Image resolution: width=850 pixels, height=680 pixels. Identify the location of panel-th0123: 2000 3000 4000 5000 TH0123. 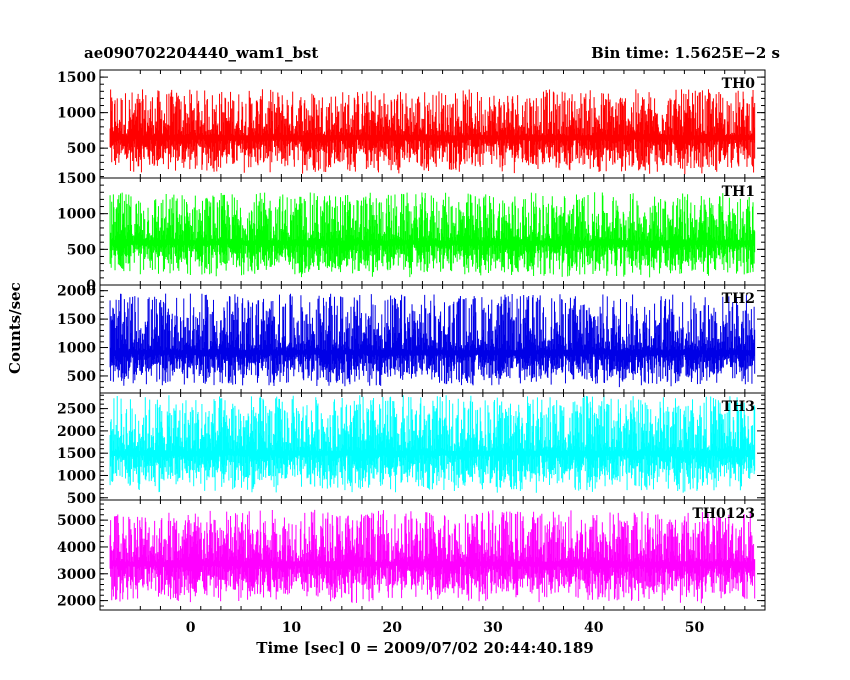
(411, 555).